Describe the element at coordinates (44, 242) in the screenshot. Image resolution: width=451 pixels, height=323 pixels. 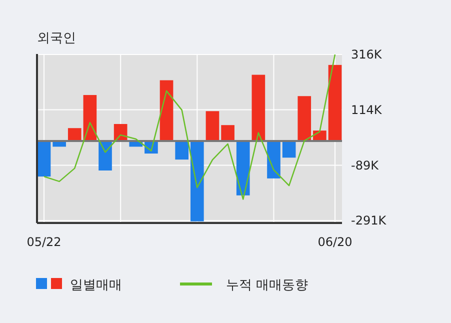
I see `x-tick-label: 05/22` at that location.